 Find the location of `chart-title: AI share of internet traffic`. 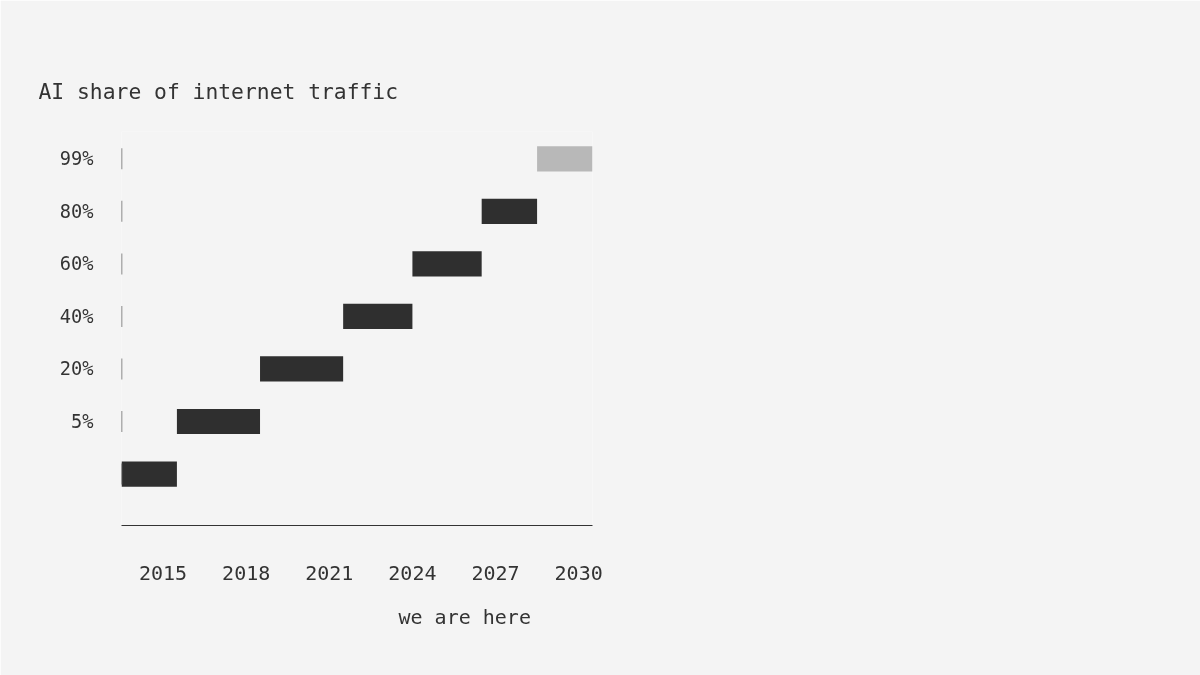

chart-title: AI share of internet traffic is located at coordinates (218, 91).